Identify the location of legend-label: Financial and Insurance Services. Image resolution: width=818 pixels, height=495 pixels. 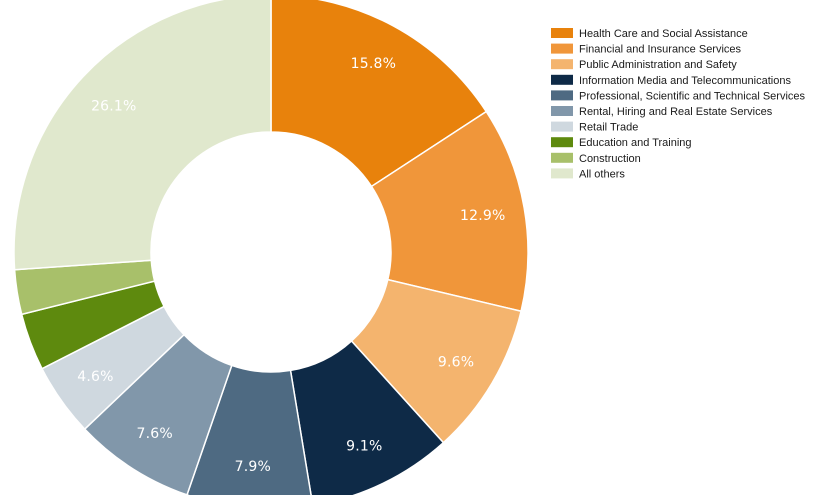
(660, 50).